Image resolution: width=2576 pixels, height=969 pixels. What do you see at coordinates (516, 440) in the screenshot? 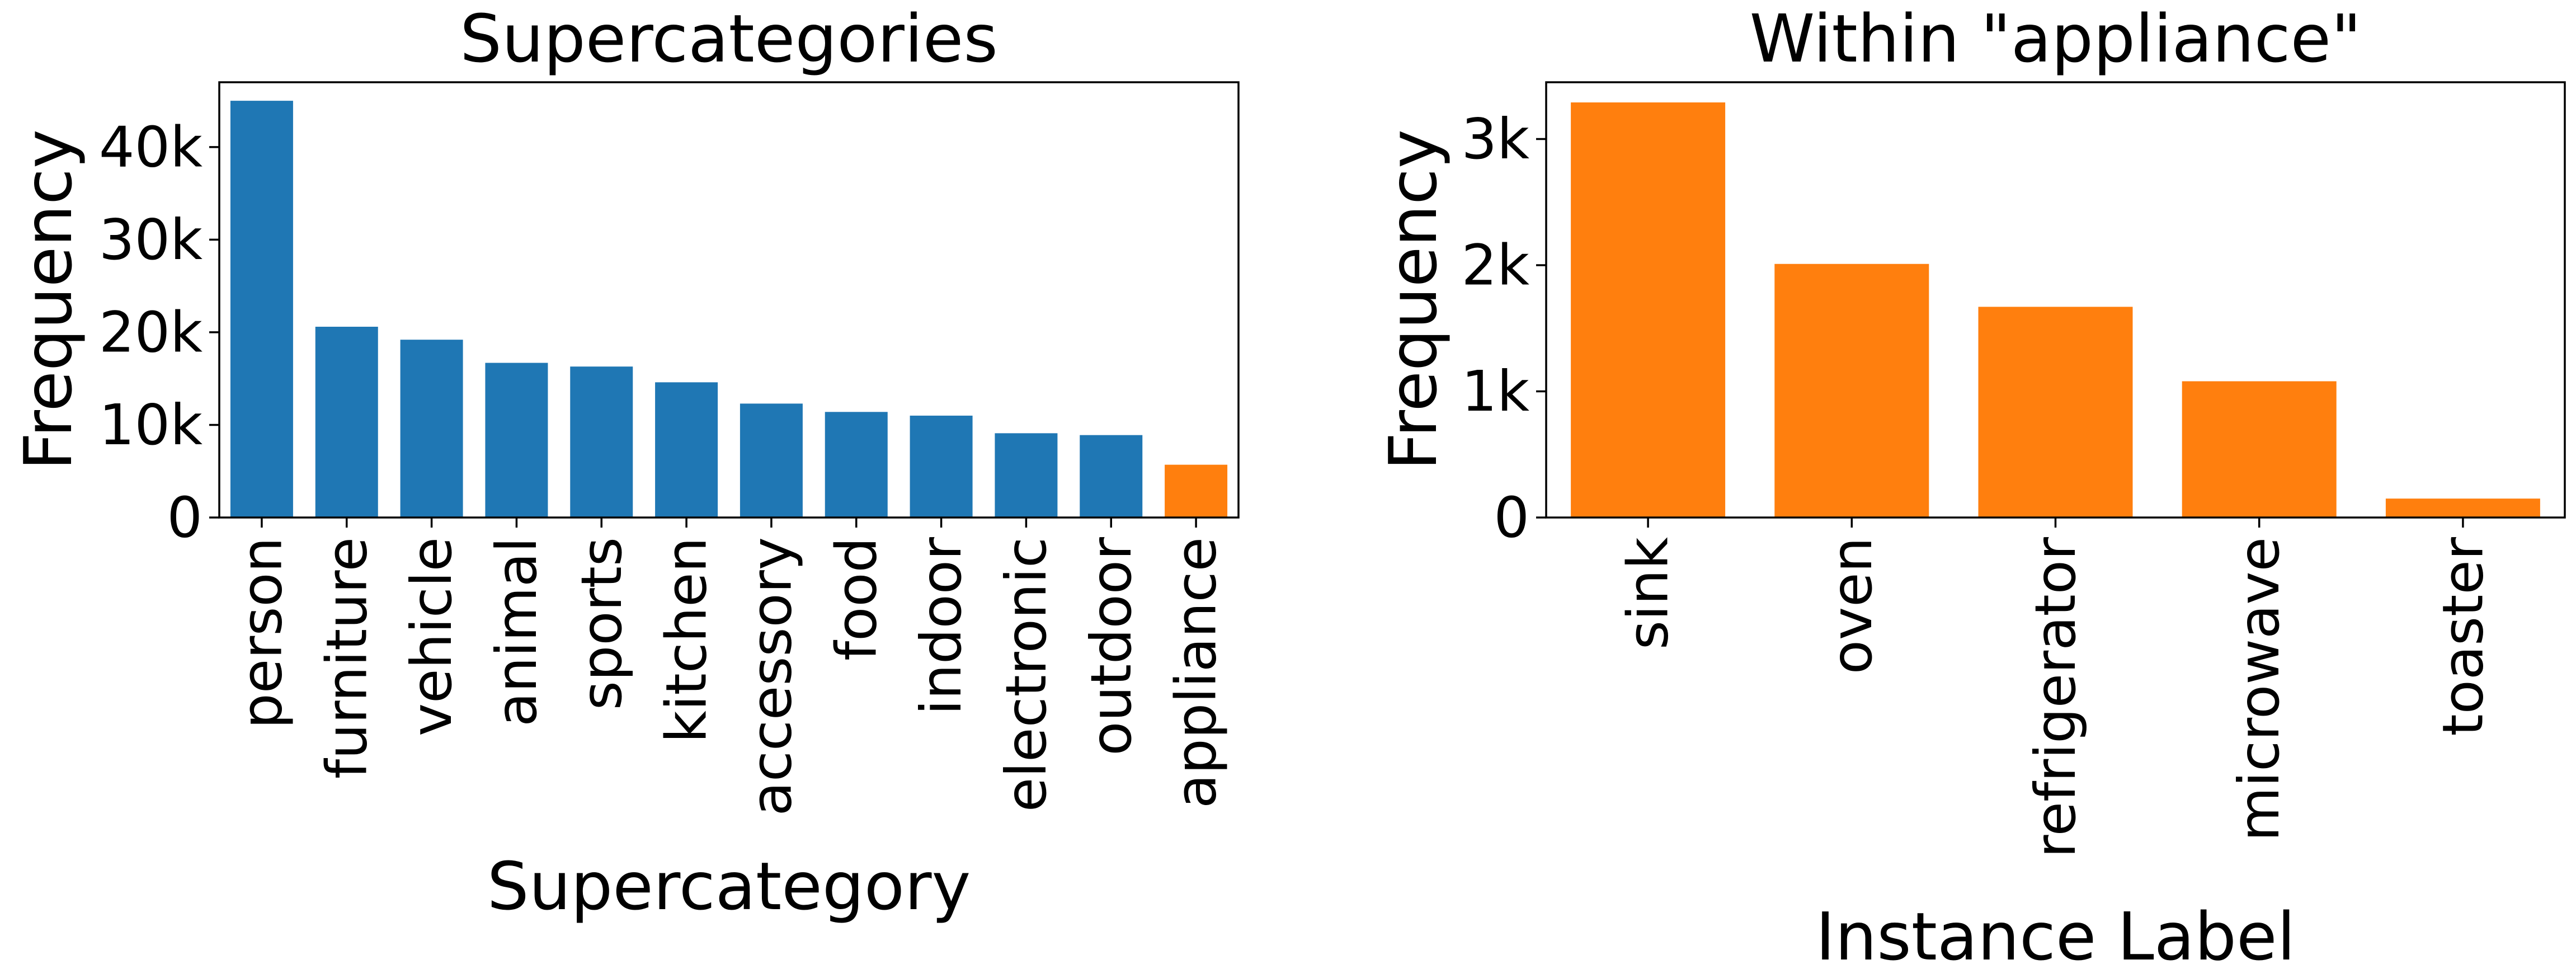
I see `bar-animal` at bounding box center [516, 440].